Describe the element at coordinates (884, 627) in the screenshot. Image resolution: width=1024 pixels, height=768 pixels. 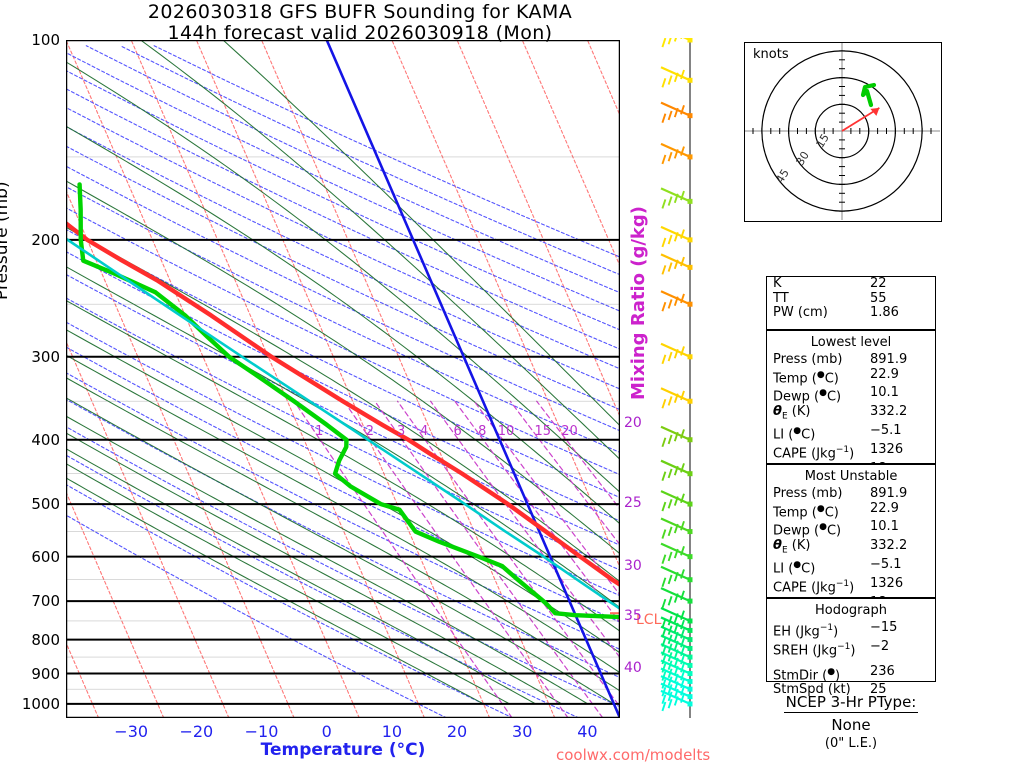
I see `data-row-value: −15` at that location.